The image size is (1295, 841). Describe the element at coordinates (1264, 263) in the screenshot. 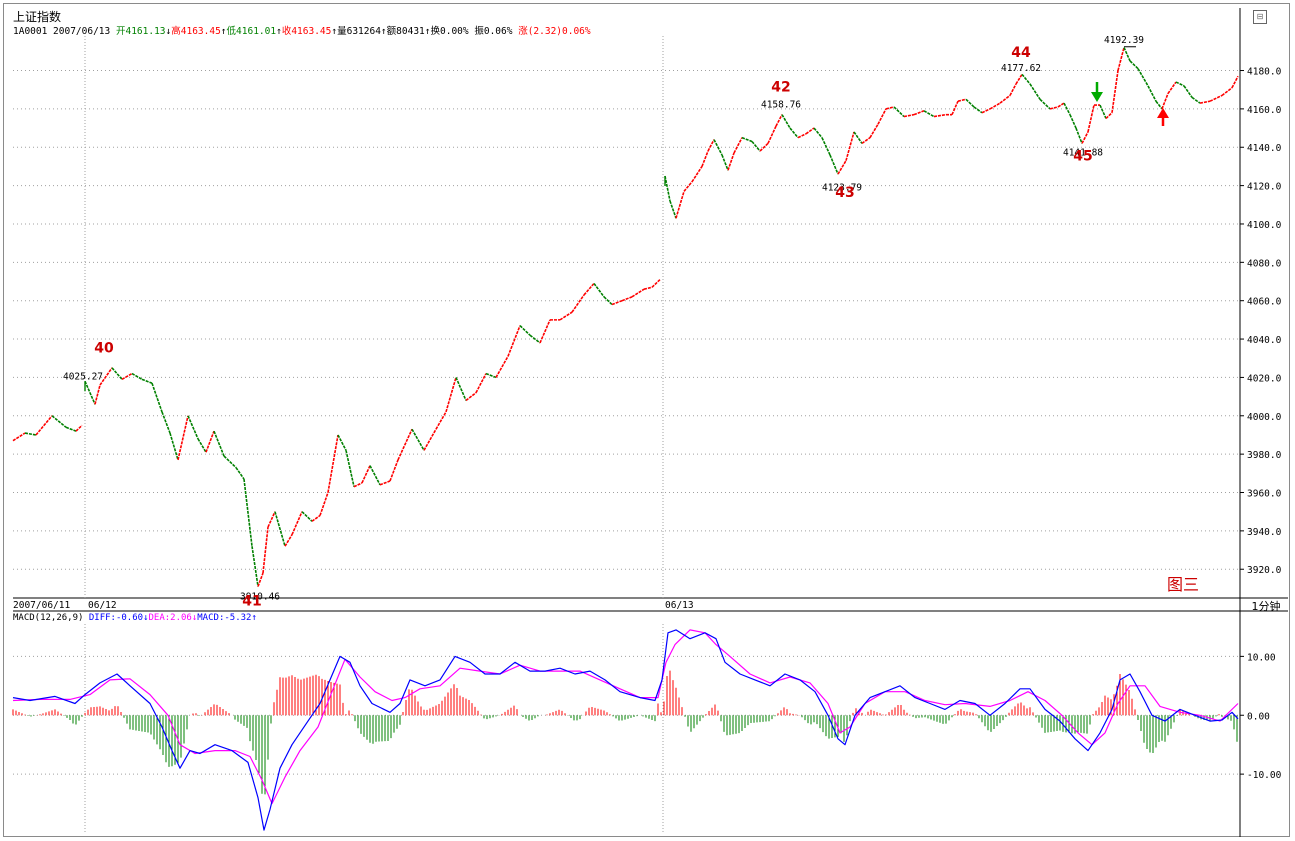

I see `price-tick-label: 4080.0` at that location.